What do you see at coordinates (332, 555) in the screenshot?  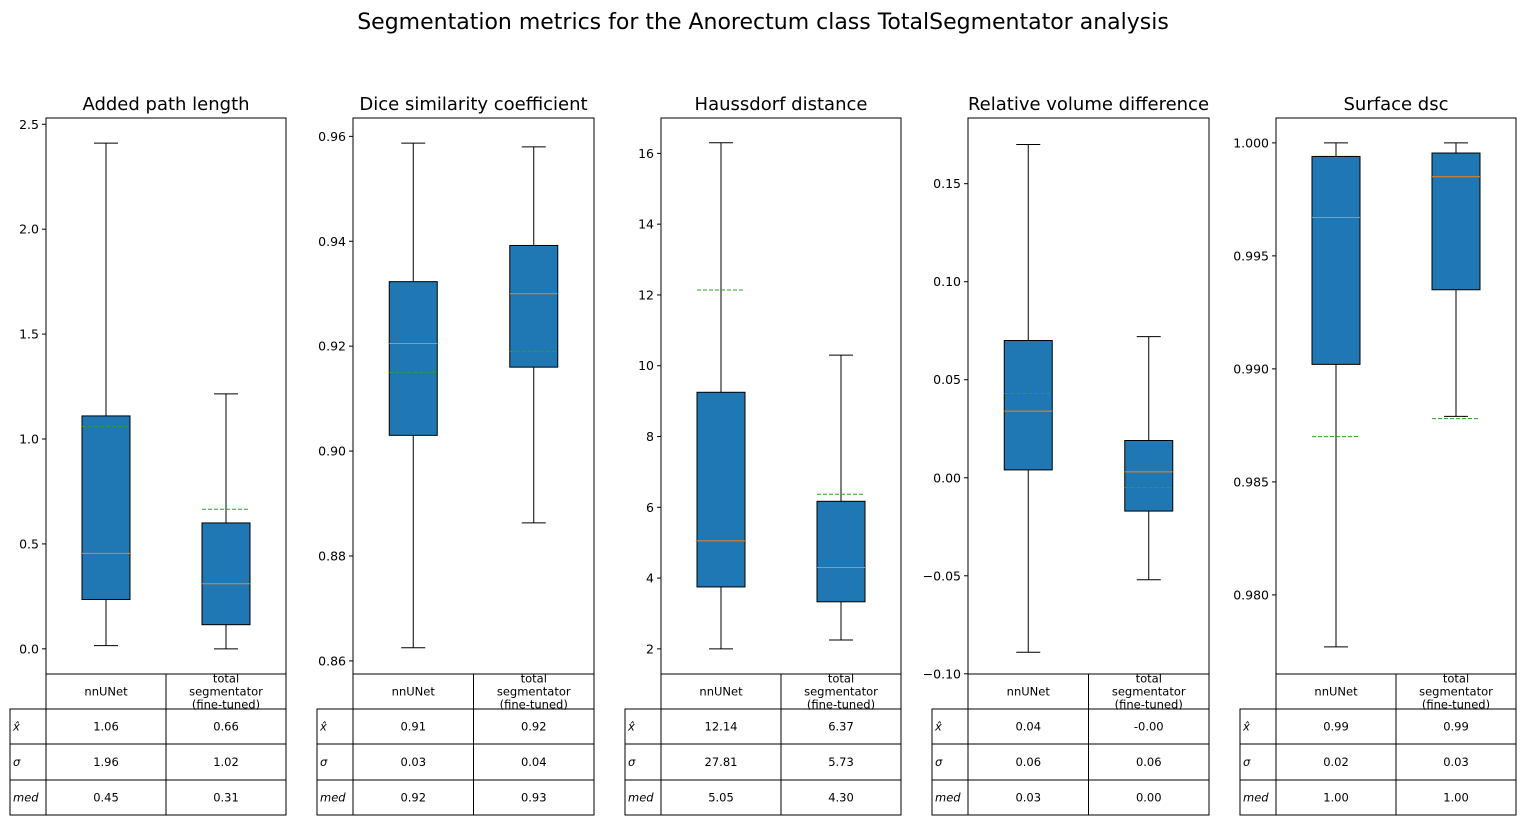 I see `y-tick-label: 0.88` at bounding box center [332, 555].